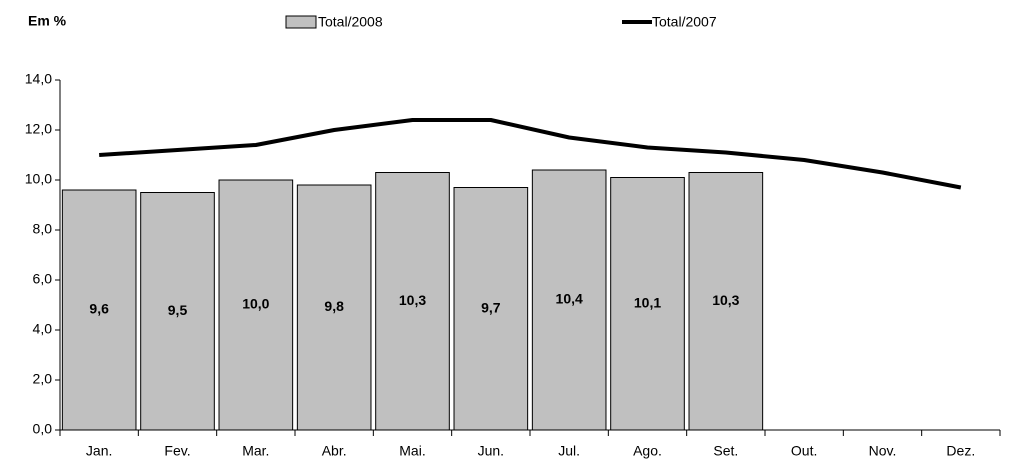  I want to click on y-tick-label: 10,0, so click(38, 179).